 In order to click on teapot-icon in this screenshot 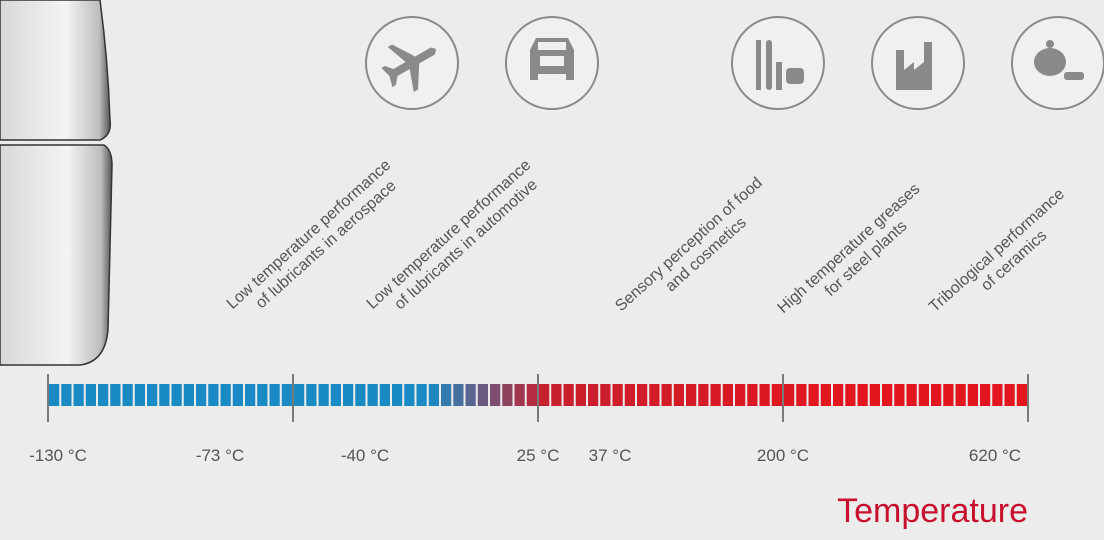, I will do `click(1057, 63)`.